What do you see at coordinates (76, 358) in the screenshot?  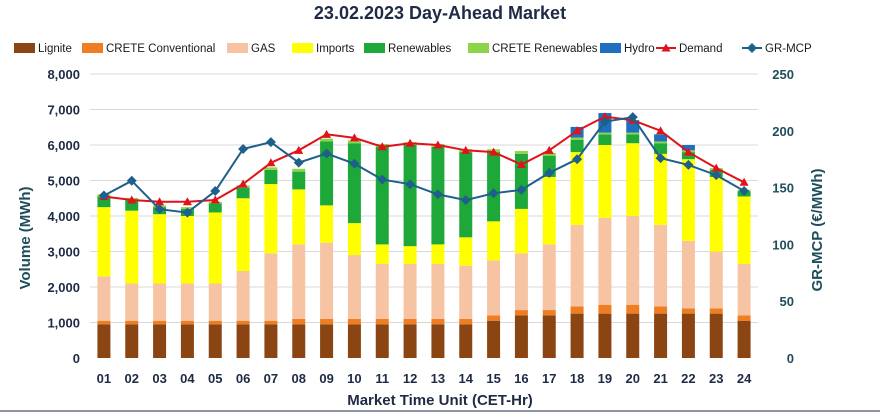 I see `y-tick-label: 0` at bounding box center [76, 358].